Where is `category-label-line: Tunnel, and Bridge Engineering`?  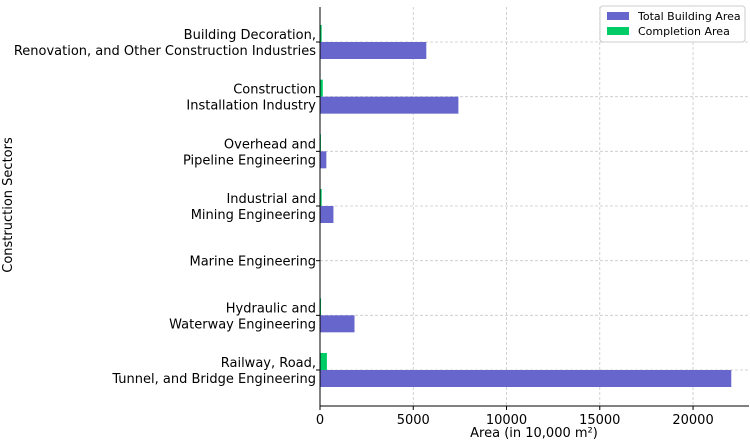 category-label-line: Tunnel, and Bridge Engineering is located at coordinates (213, 379).